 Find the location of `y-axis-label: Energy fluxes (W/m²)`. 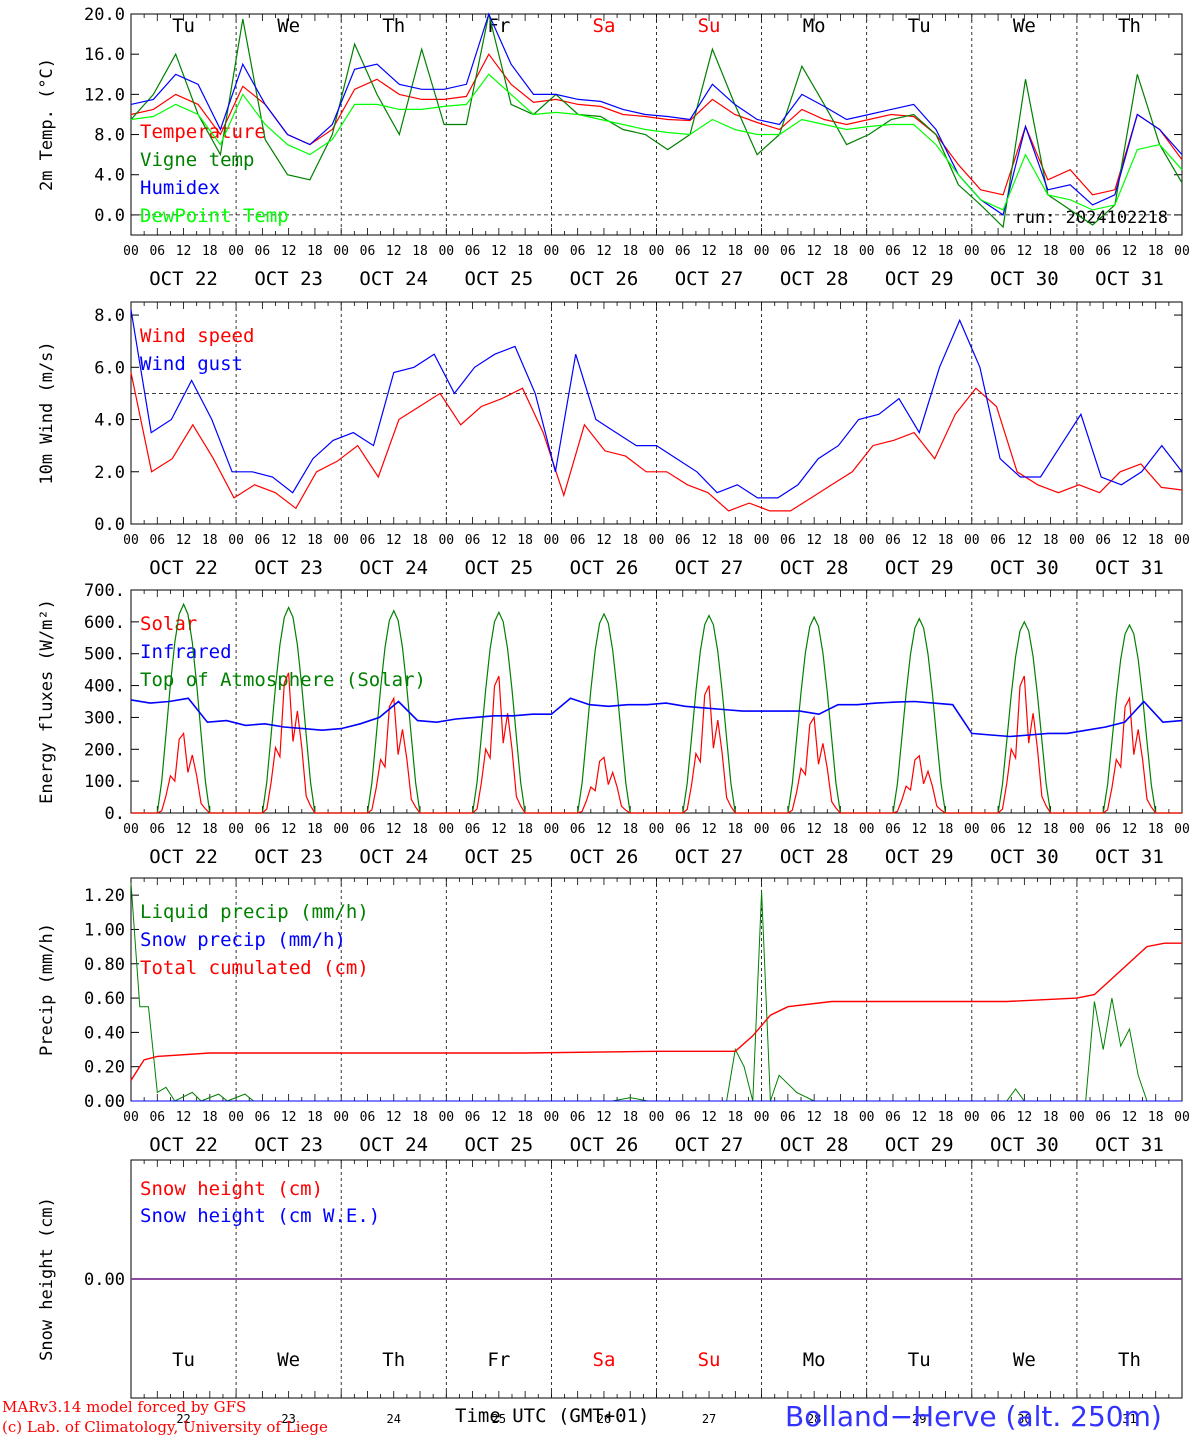

y-axis-label: Energy fluxes (W/m²) is located at coordinates (47, 701).